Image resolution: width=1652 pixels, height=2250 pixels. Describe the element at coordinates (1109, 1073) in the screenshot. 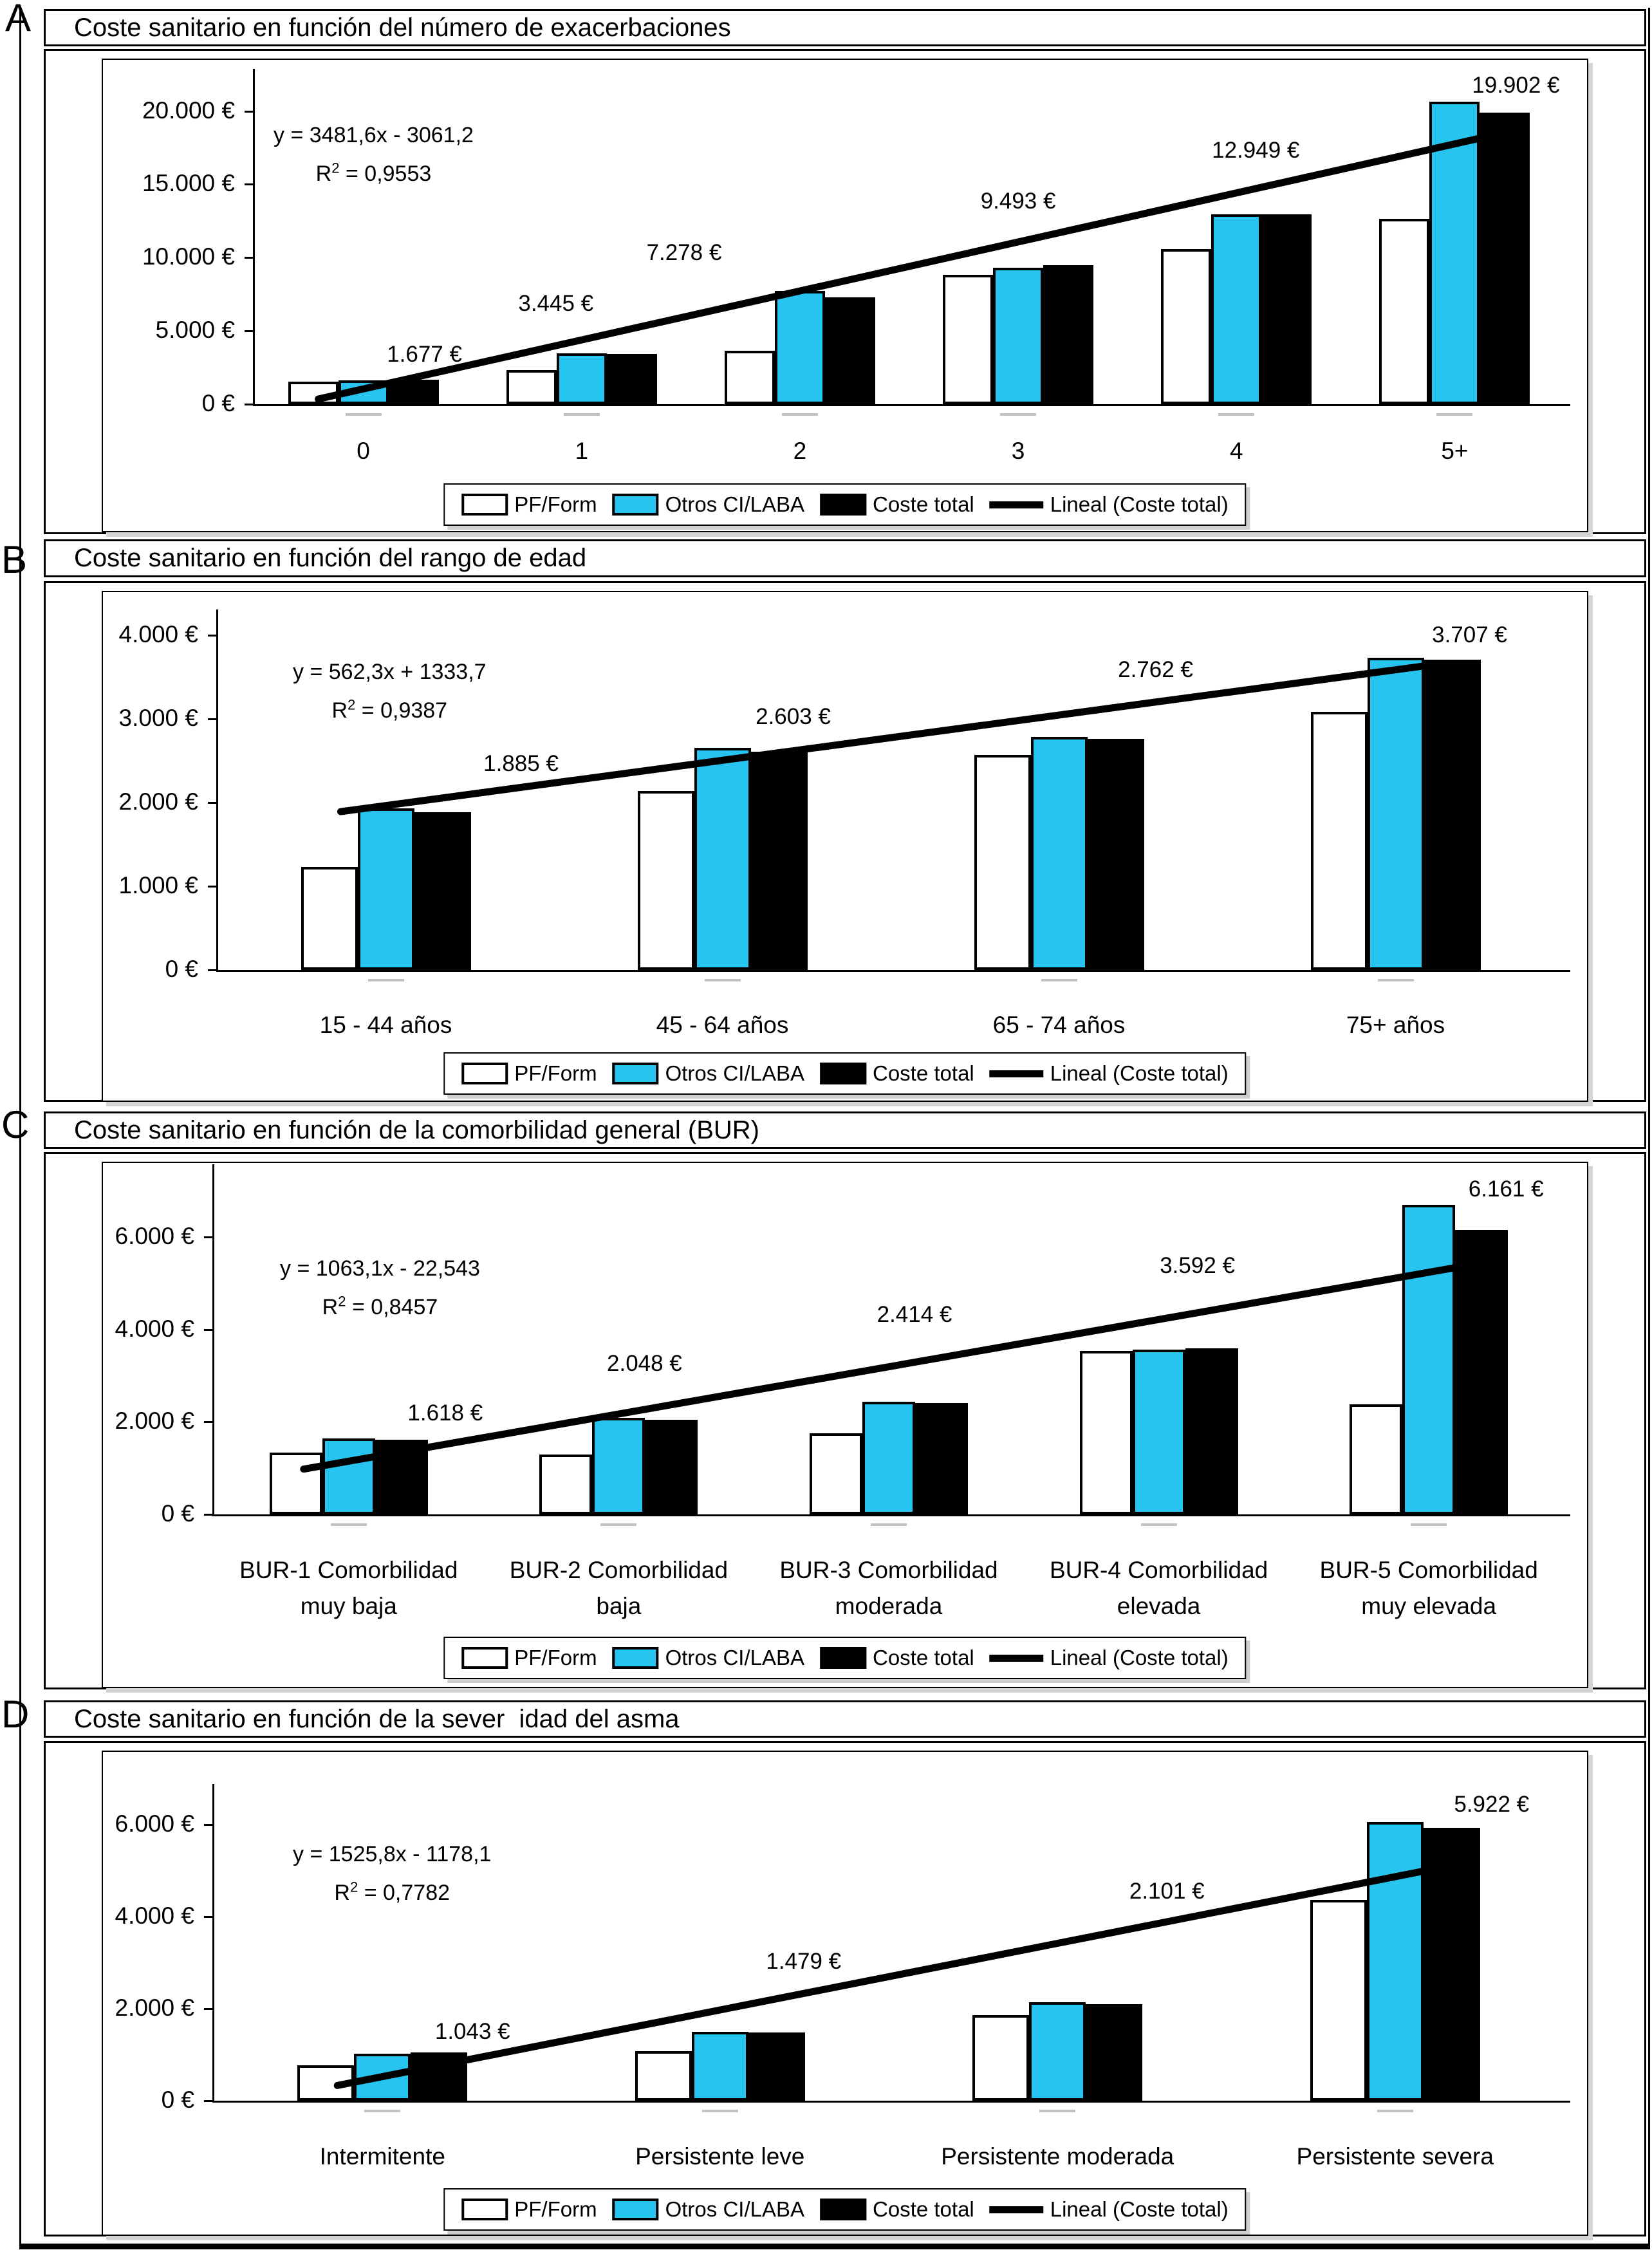

I see `legend-item: Lineal (Coste total)` at that location.